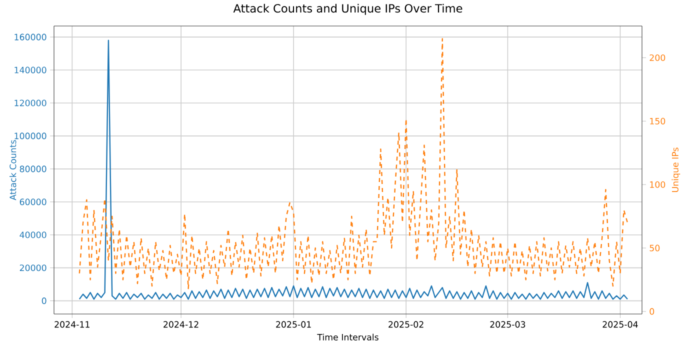 This screenshot has width=692, height=345. What do you see at coordinates (33, 169) in the screenshot?
I see `y-tick-label: 80000` at bounding box center [33, 169].